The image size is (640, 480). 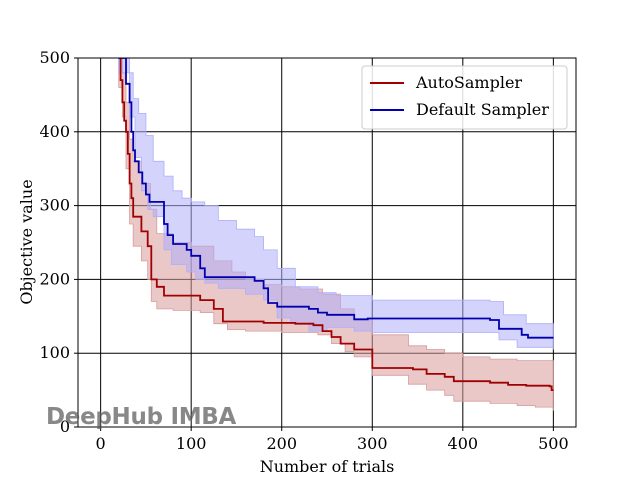 I want to click on x-axis-label: Number of trials, so click(x=327, y=466).